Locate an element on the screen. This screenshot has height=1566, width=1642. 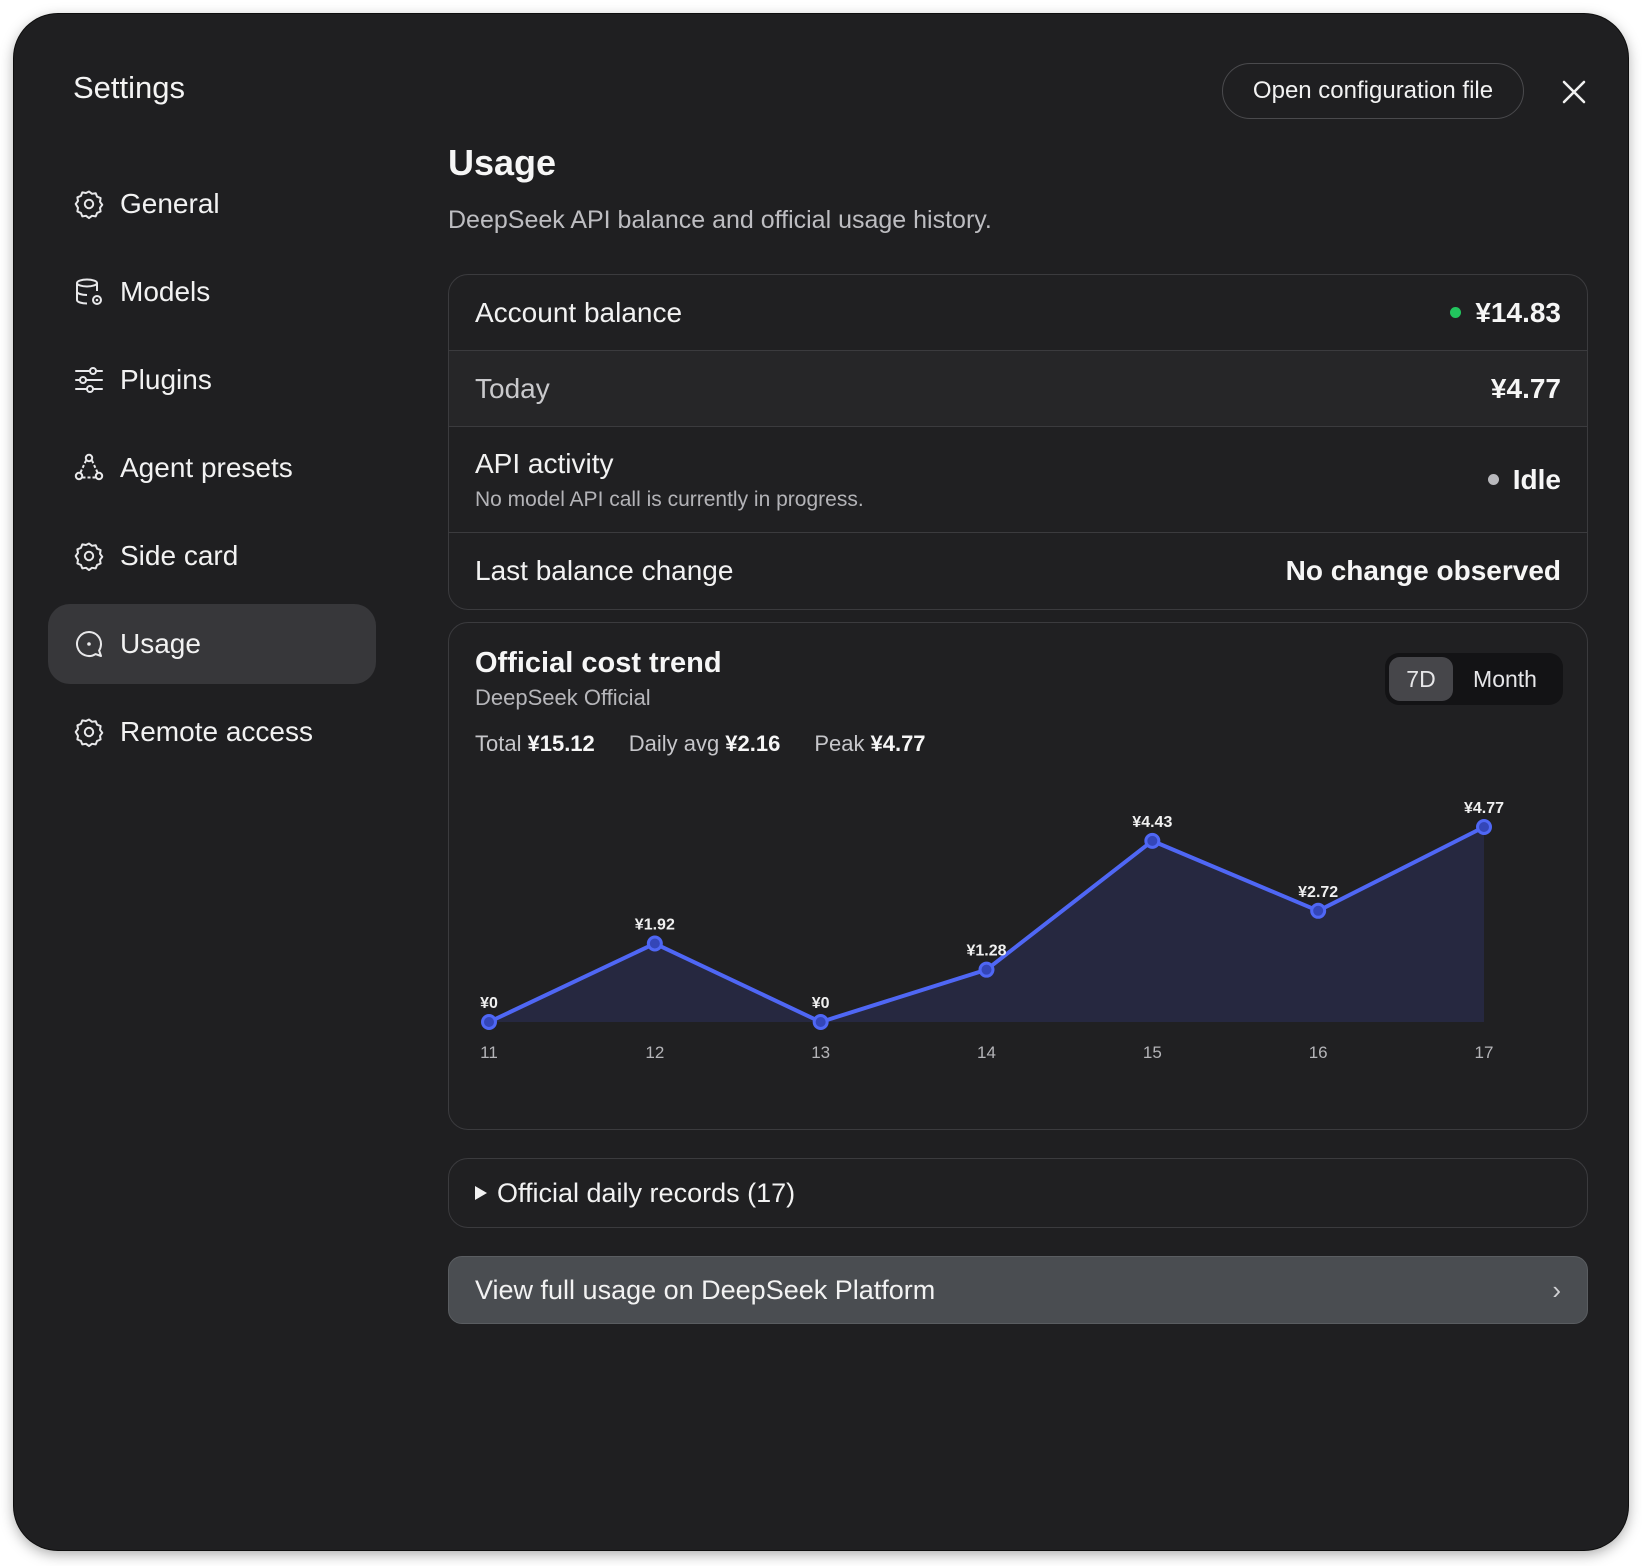
api-activity-status: Idle is located at coordinates (1524, 479).